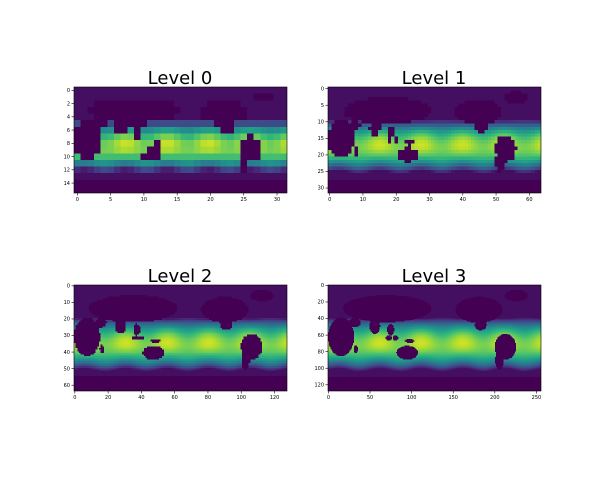  Describe the element at coordinates (319, 369) in the screenshot. I see `y-tick-label: 100` at that location.